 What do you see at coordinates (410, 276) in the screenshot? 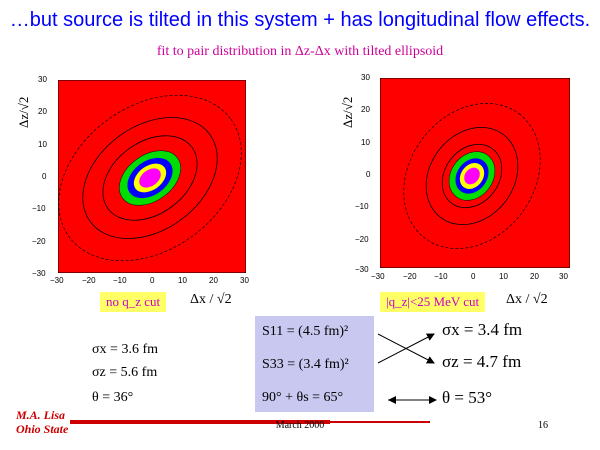
I see `right-x-tick: −20` at bounding box center [410, 276].